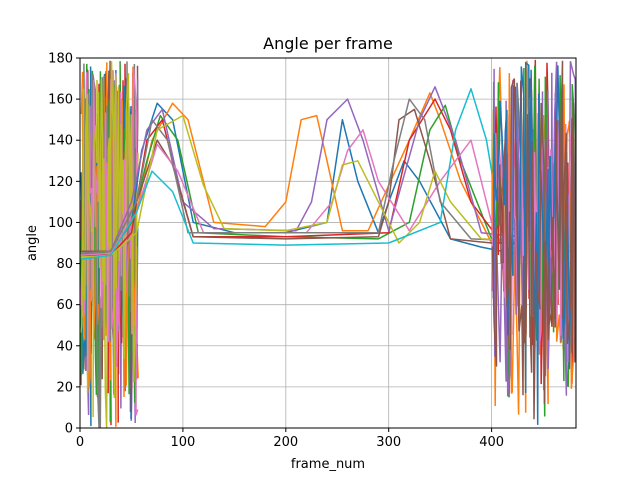 The width and height of the screenshot is (640, 480). What do you see at coordinates (388, 442) in the screenshot?
I see `x-tick-label: 300` at bounding box center [388, 442].